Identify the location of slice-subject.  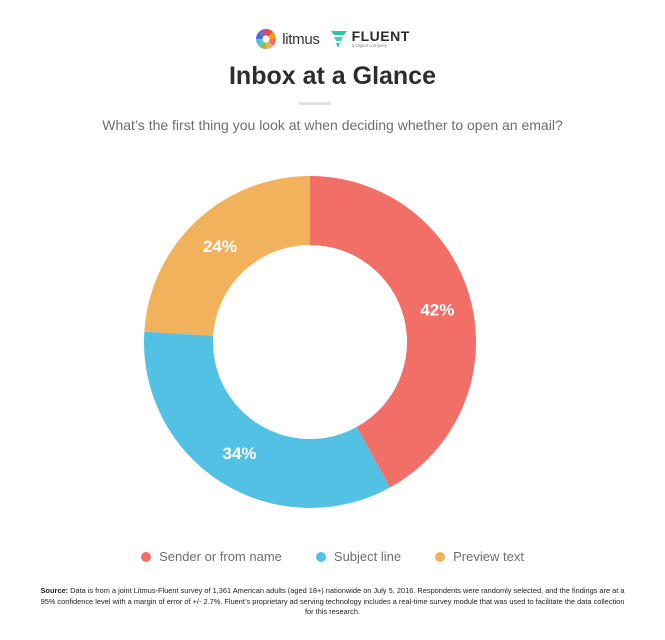
(267, 419).